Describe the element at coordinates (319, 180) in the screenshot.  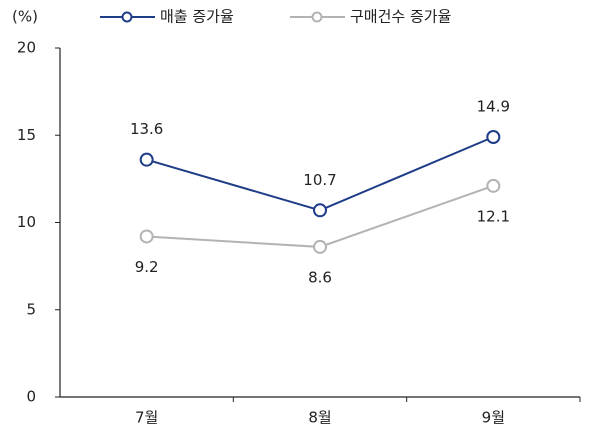
I see `data-label: 10.7` at that location.